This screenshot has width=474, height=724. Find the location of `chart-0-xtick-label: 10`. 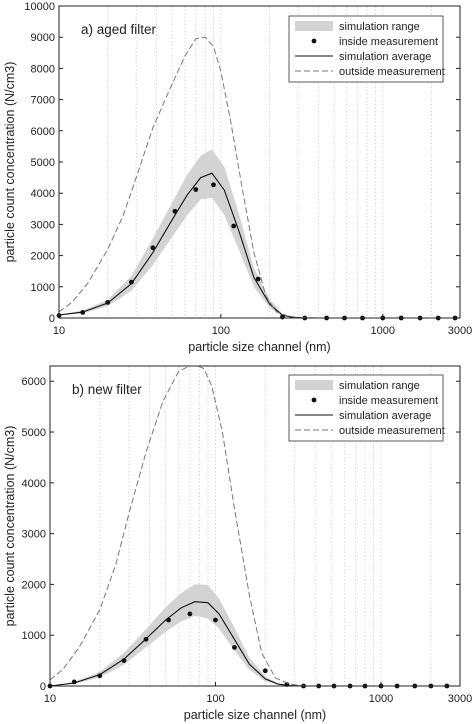

chart-0-xtick-label: 10 is located at coordinates (59, 331).